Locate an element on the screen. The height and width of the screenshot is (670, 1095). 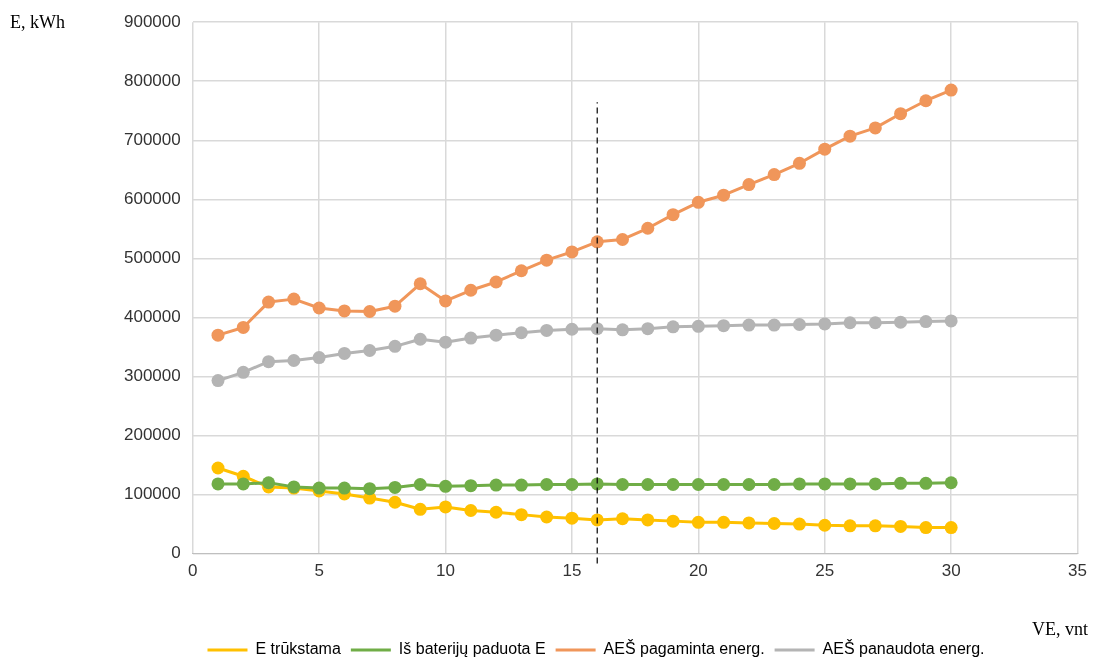
x-tick-label: 35 is located at coordinates (1078, 571).